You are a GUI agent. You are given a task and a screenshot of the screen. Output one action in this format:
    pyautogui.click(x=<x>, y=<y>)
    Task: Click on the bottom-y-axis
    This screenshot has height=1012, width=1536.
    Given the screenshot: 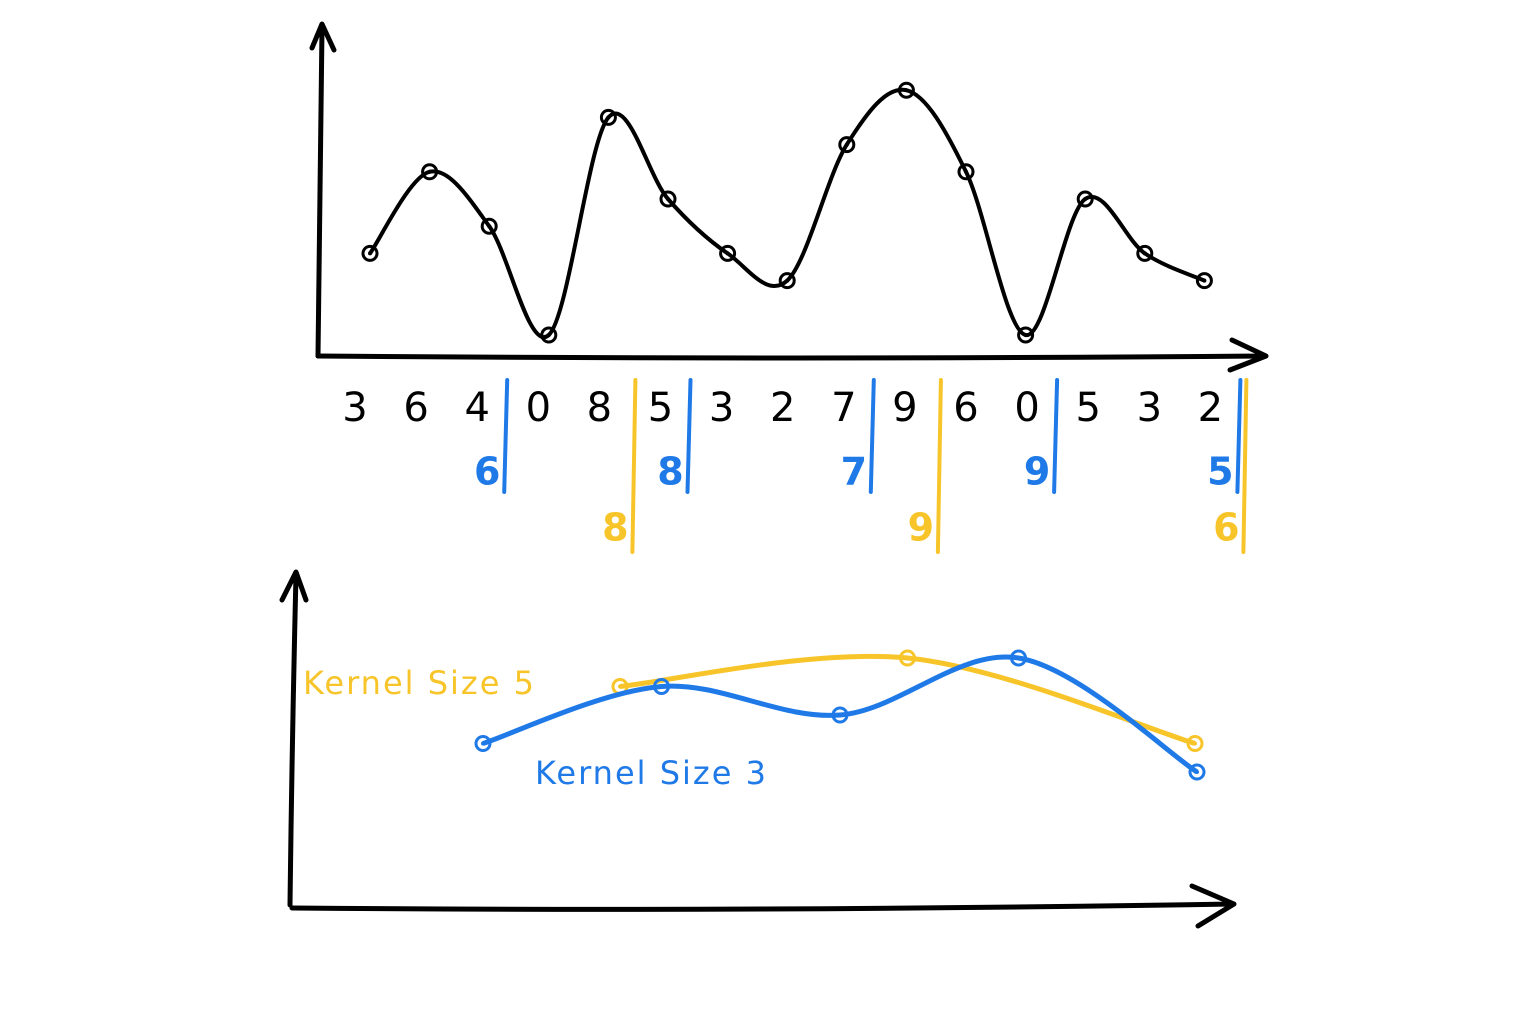 What is the action you would take?
    pyautogui.click(x=294, y=738)
    